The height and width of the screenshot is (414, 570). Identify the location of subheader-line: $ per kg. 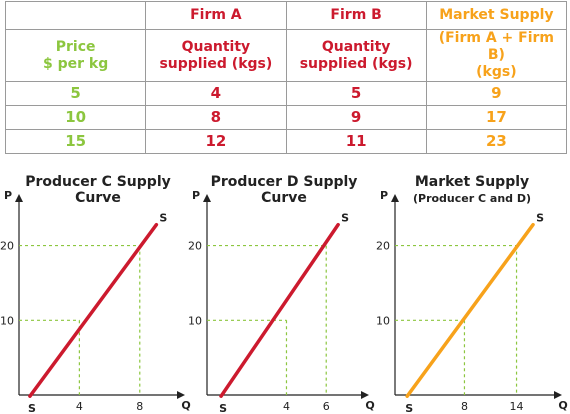
(76, 63).